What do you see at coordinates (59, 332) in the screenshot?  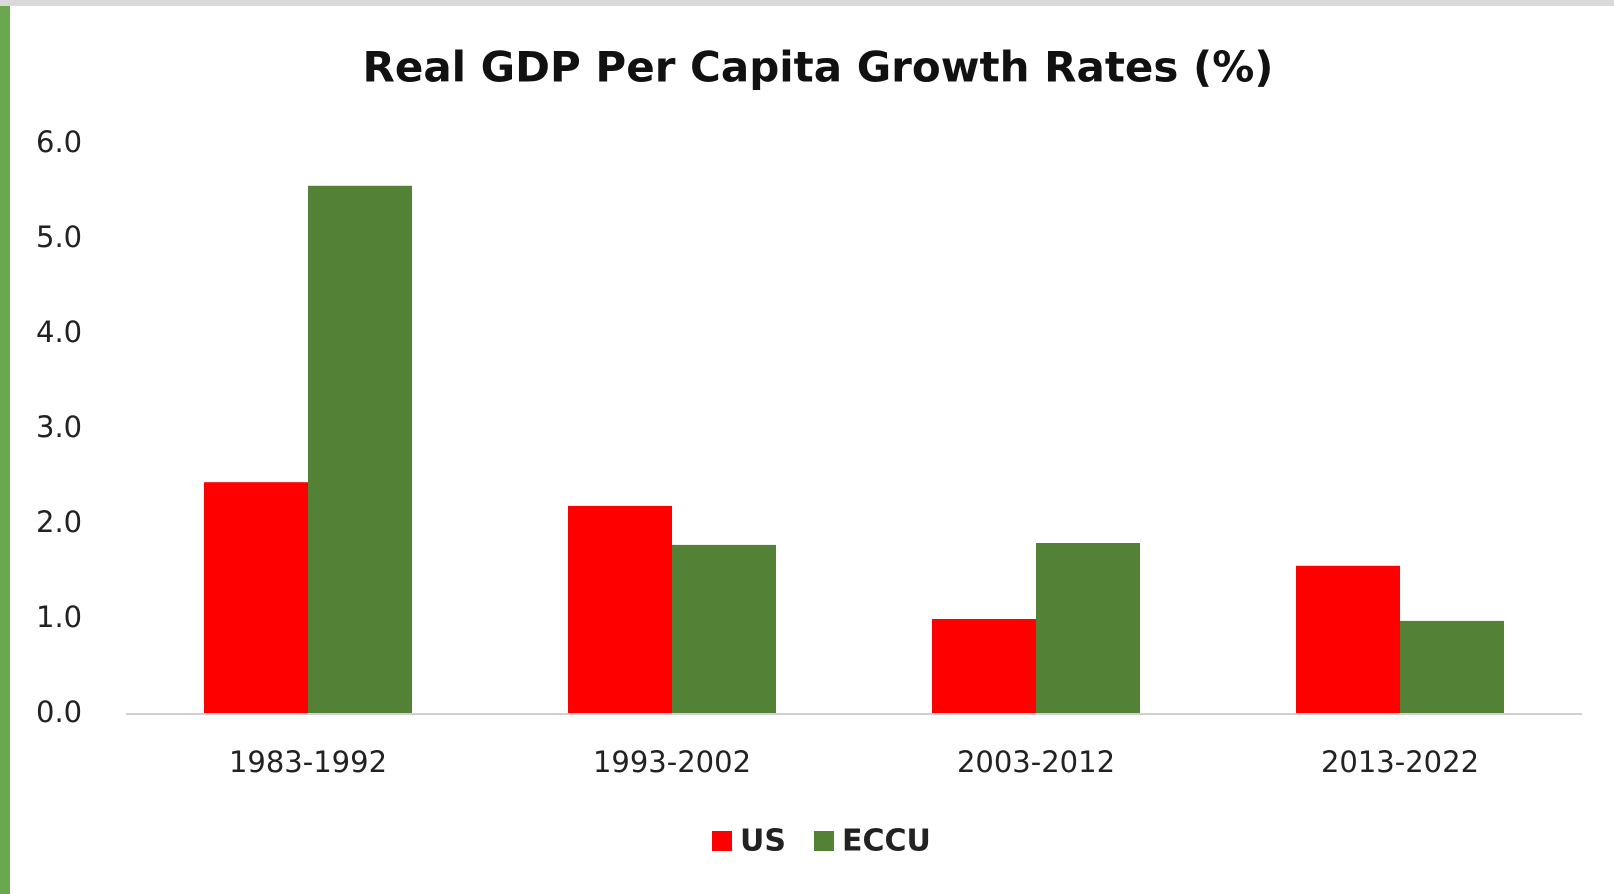 I see `y-tick-label: 4.0` at bounding box center [59, 332].